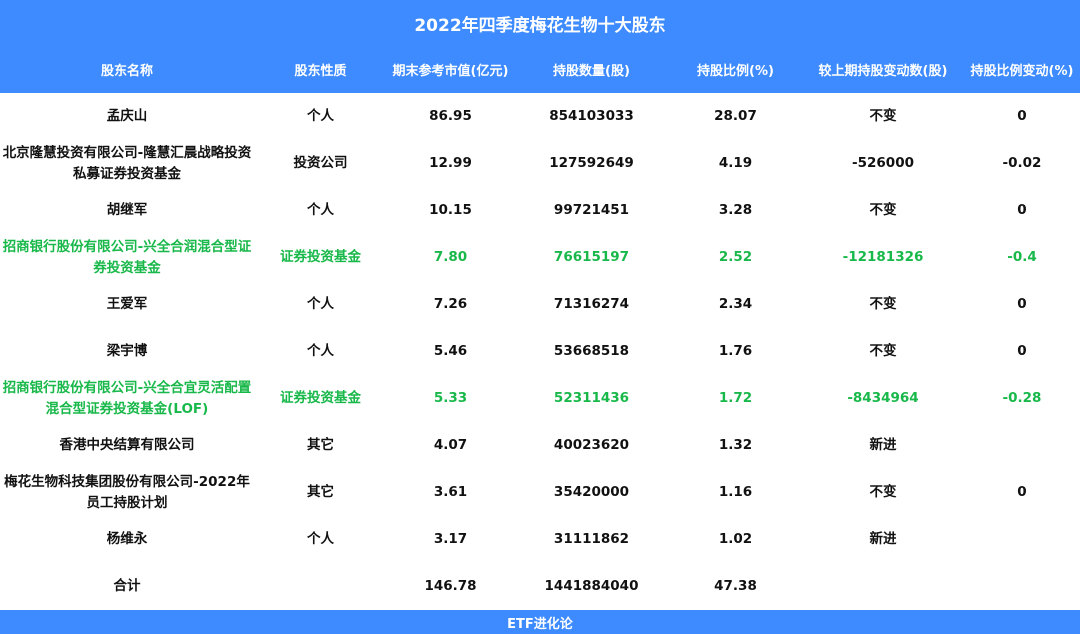  What do you see at coordinates (450, 492) in the screenshot?
I see `market-value-cell: 3.61` at bounding box center [450, 492].